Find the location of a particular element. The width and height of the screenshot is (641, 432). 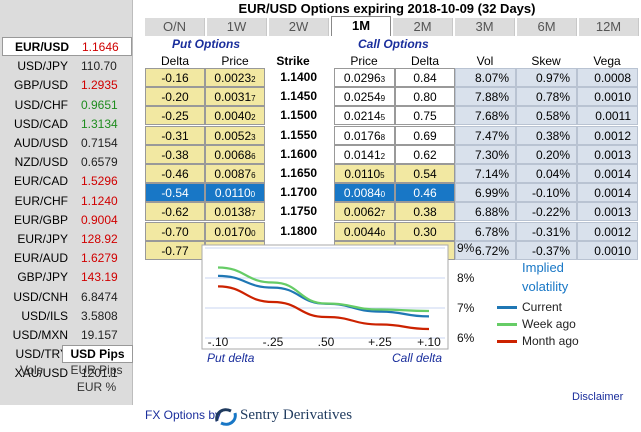

cell-pprice: 0.00876 is located at coordinates (235, 173).